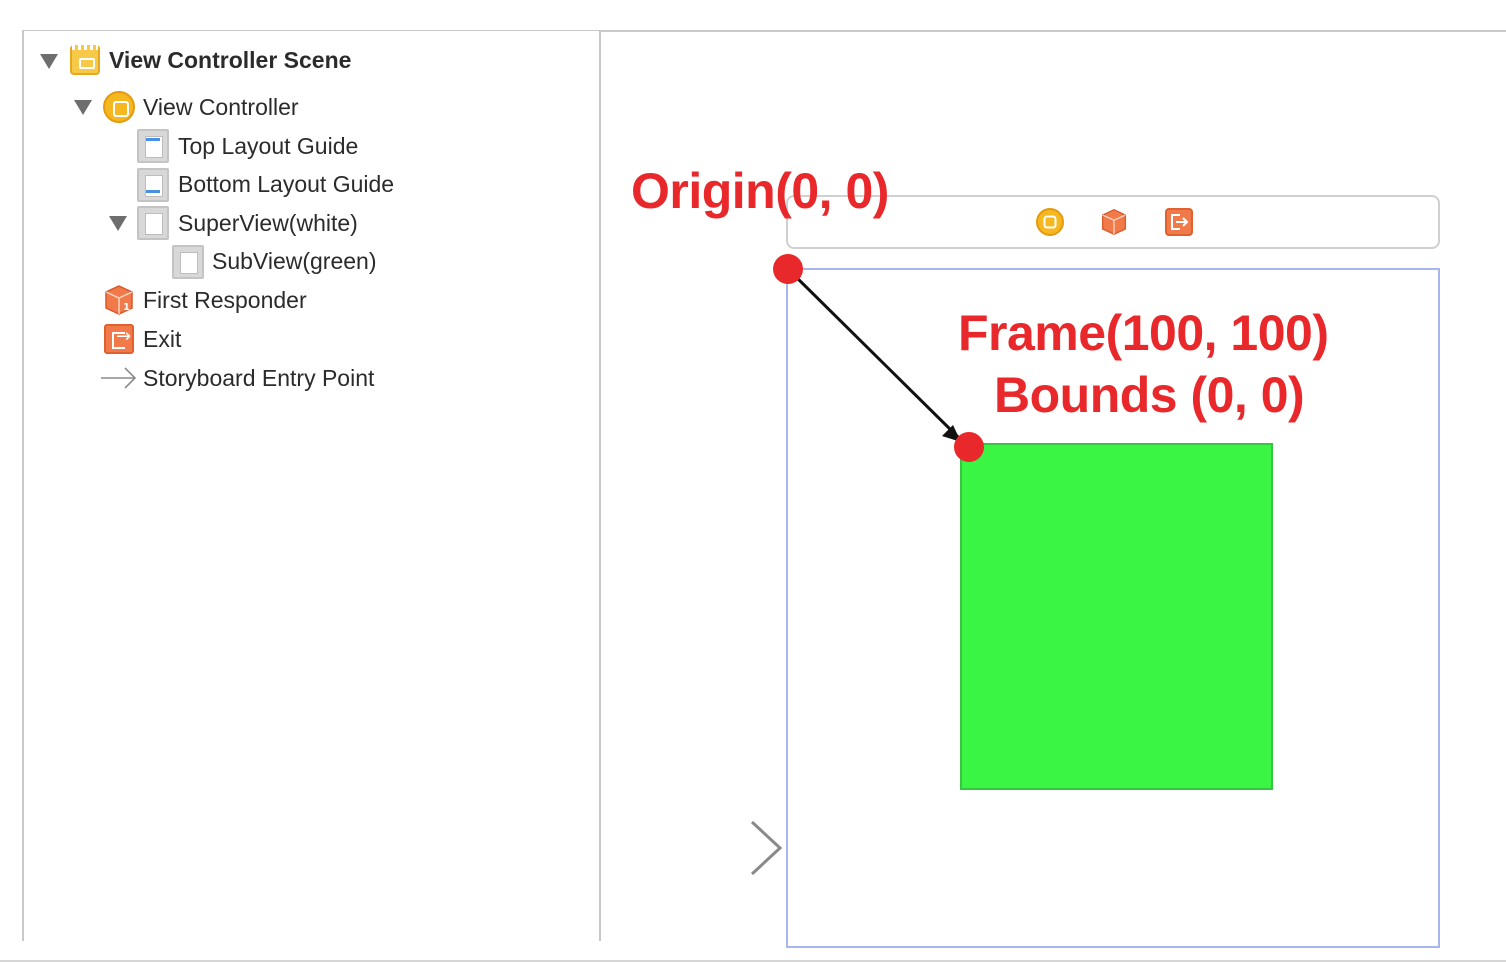 Image resolution: width=1506 pixels, height=962 pixels. Describe the element at coordinates (753, 961) in the screenshot. I see `bottom-divider` at that location.